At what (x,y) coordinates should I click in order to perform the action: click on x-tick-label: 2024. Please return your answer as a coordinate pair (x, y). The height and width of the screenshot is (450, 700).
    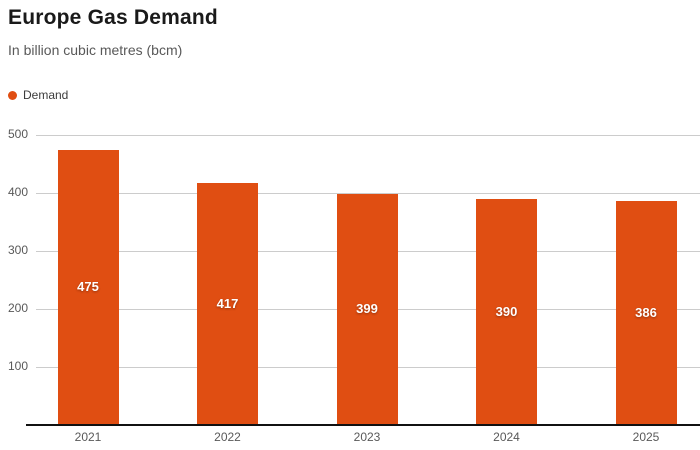
    Looking at the image, I should click on (506, 437).